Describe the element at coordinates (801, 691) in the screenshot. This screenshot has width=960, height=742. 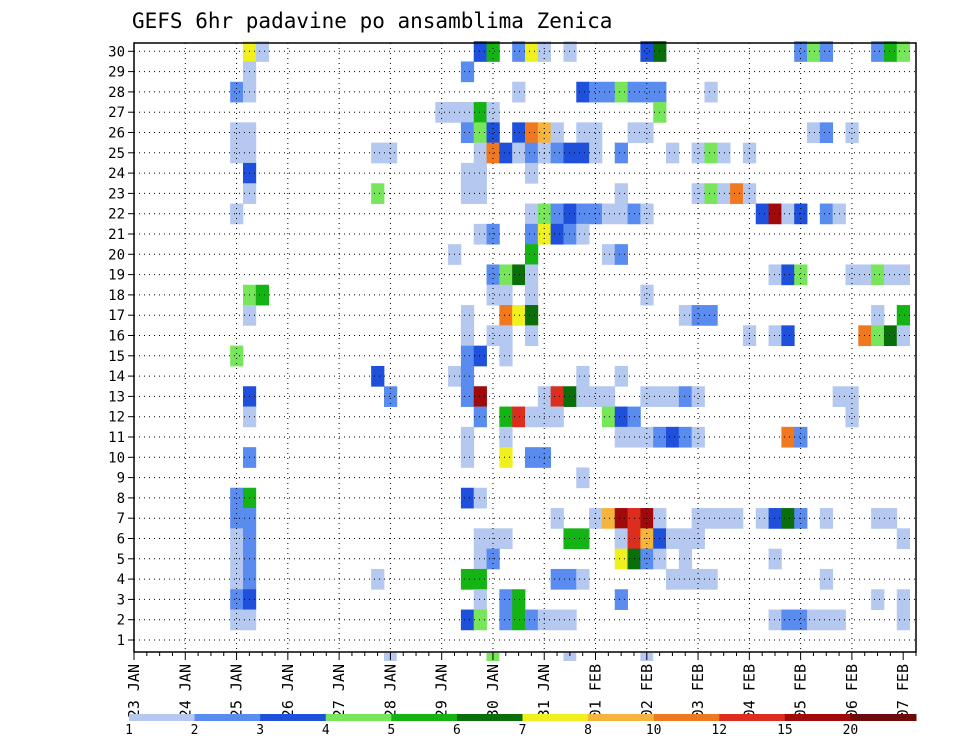
I see `x-tick-label: 05 FEB` at that location.